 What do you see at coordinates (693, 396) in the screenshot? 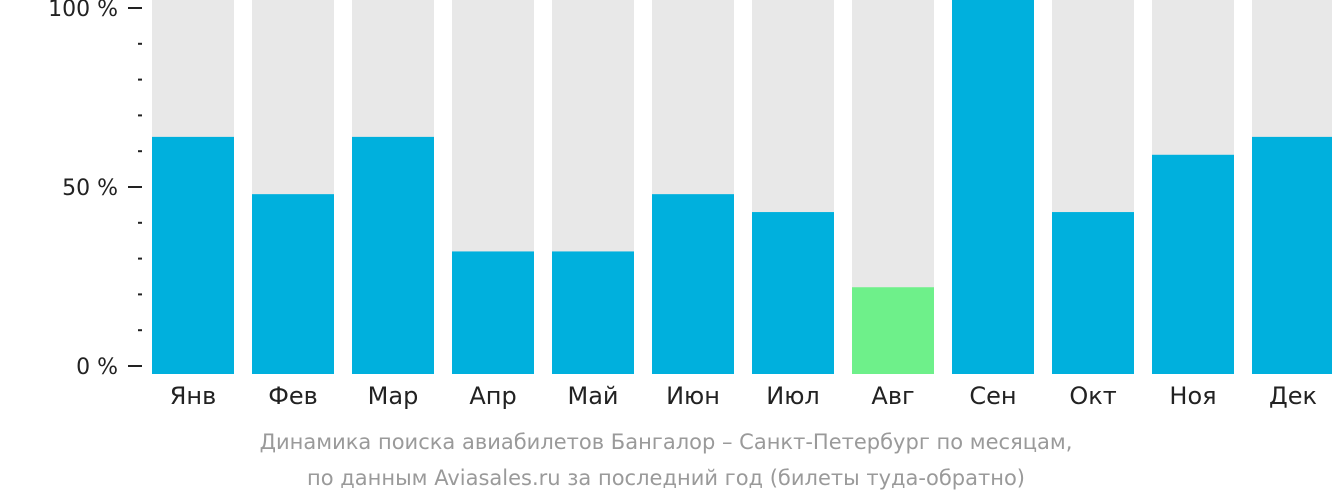
I see `x-tick-label: Июн` at bounding box center [693, 396].